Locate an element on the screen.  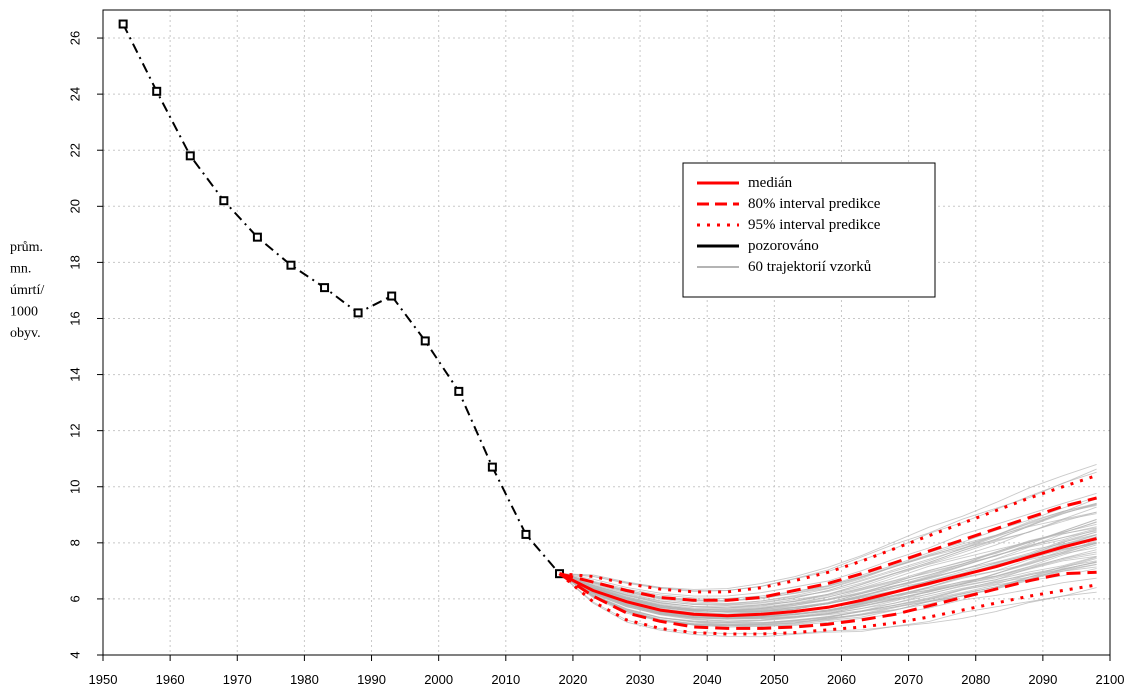
x-tick-label: 2080 is located at coordinates (975, 679).